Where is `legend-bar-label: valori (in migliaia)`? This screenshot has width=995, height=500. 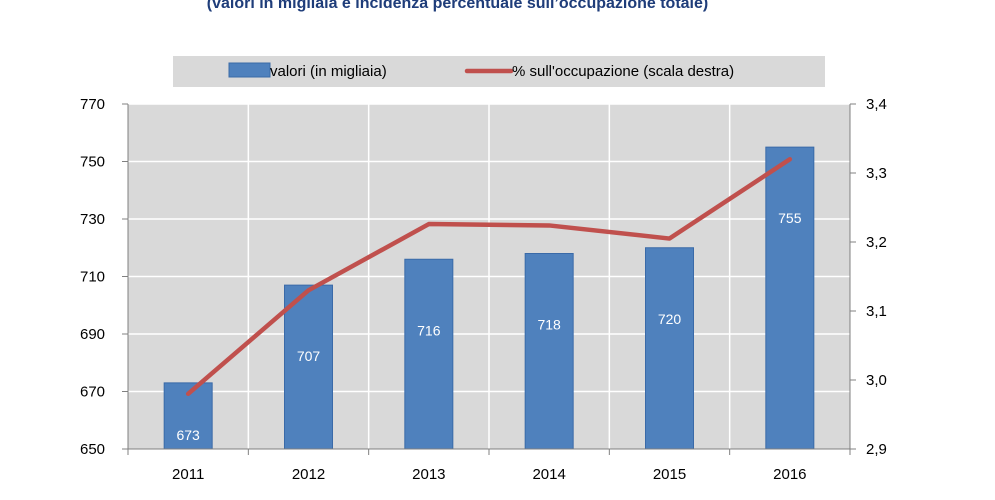
legend-bar-label: valori (in migliaia) is located at coordinates (328, 71).